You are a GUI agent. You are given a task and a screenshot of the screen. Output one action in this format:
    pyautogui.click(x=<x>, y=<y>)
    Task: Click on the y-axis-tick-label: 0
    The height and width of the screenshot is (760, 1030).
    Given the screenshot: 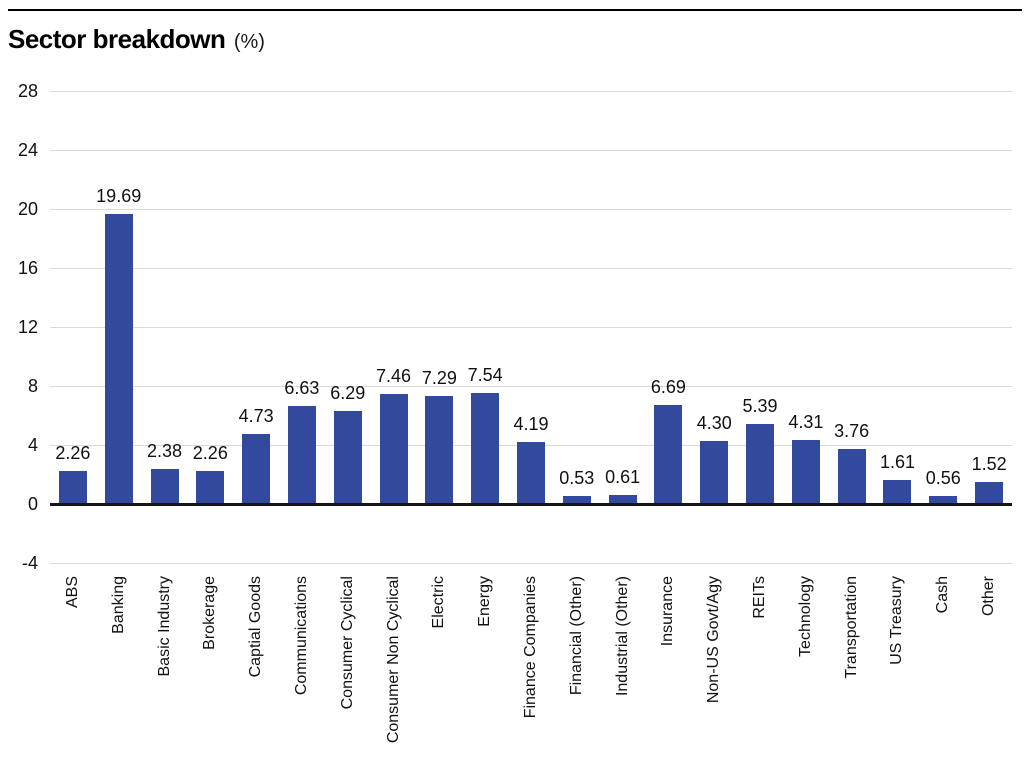 What is the action you would take?
    pyautogui.click(x=32, y=504)
    